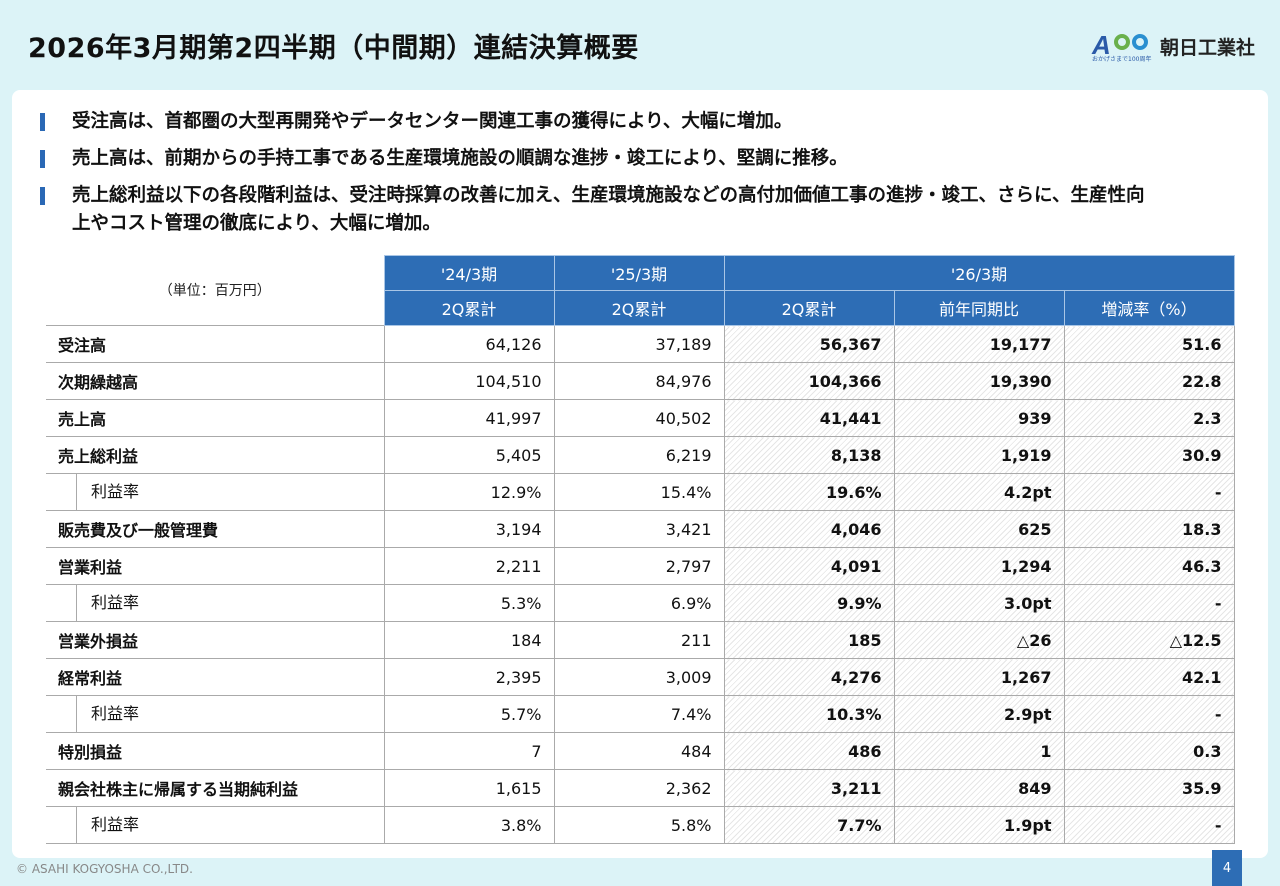 The image size is (1280, 886). I want to click on cell-value: 3,421, so click(638, 529).